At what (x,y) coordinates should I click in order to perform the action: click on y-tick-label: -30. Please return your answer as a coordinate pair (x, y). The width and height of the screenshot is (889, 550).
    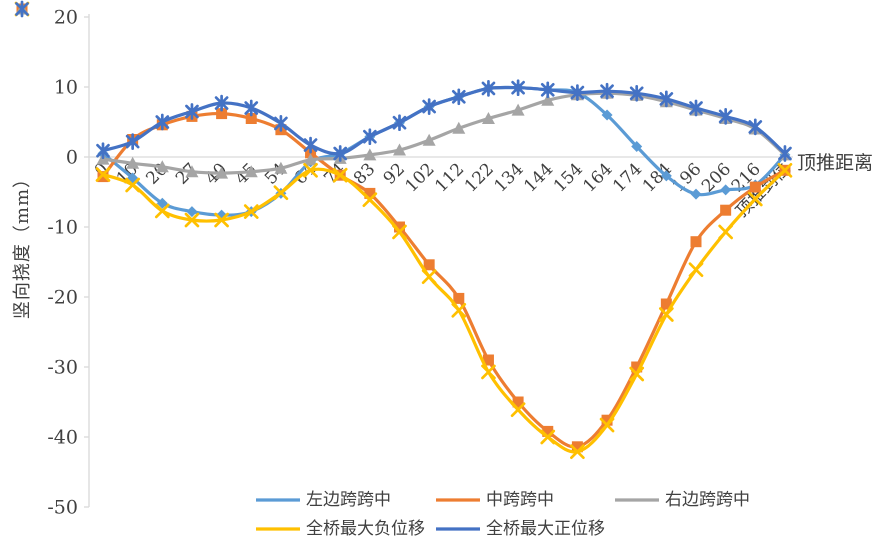
    Looking at the image, I should click on (62, 368).